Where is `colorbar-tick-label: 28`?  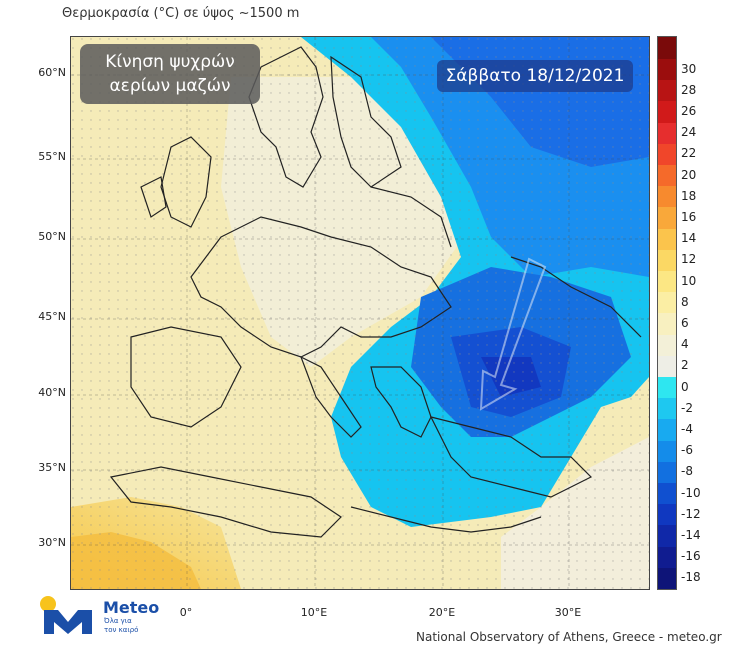 colorbar-tick-label: 28 is located at coordinates (689, 89).